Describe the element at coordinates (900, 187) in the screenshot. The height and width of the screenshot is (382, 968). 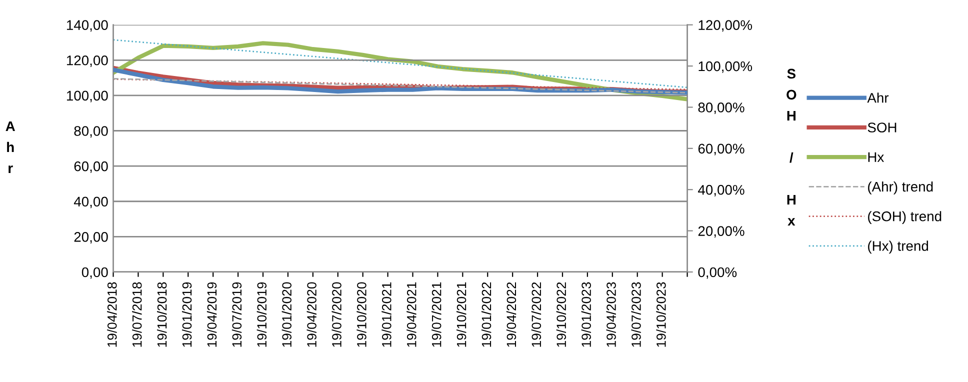
I see `legend-label: (Ahr) trend` at that location.